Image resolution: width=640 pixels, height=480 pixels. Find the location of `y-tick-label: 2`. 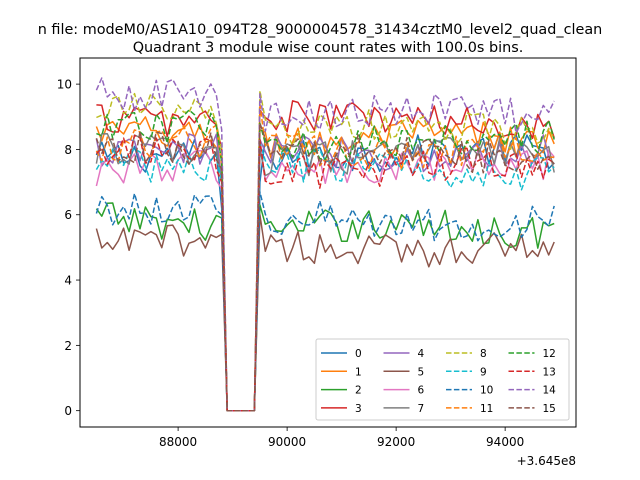

y-tick-label: 2 is located at coordinates (68, 346).